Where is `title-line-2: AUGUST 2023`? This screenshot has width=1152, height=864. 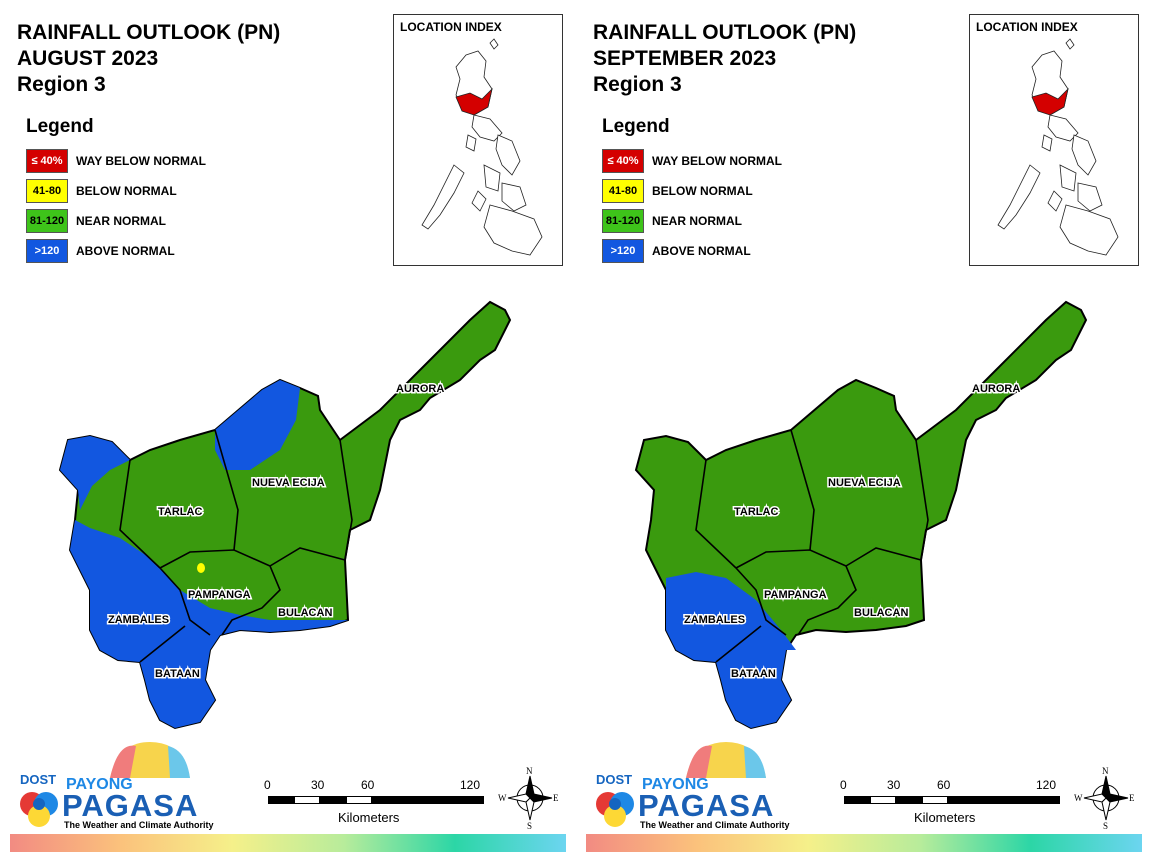 title-line-2: AUGUST 2023 is located at coordinates (88, 58).